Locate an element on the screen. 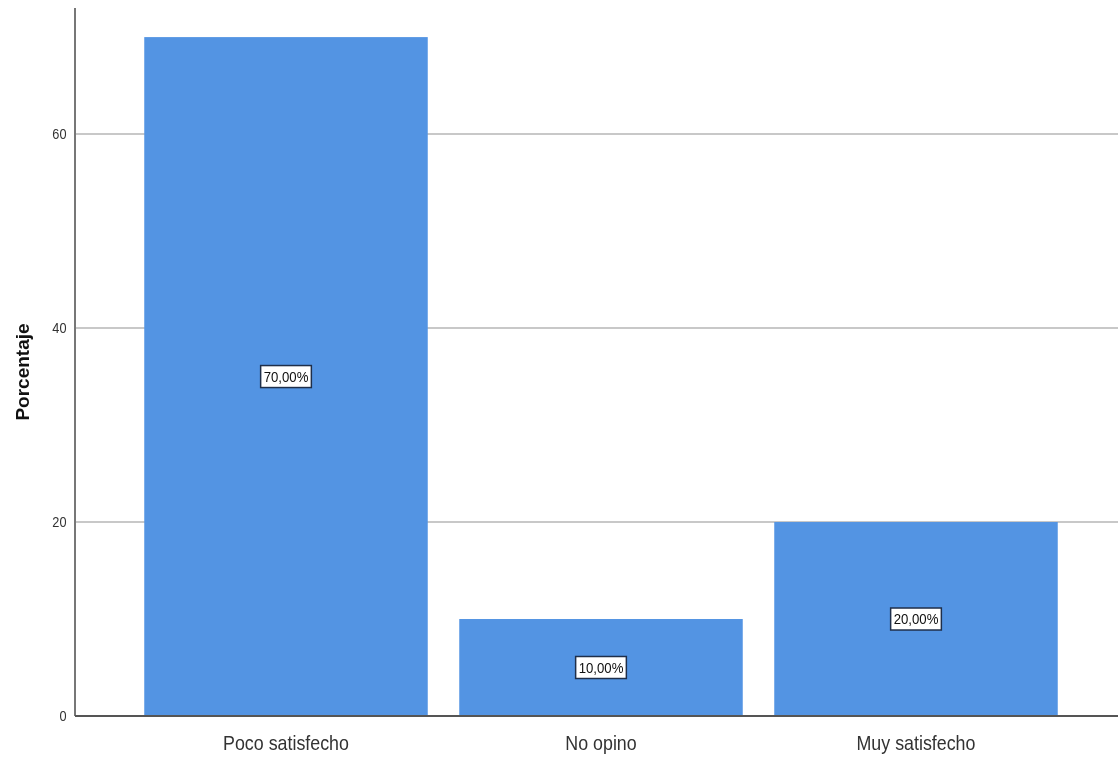  x-tick-label: No opino is located at coordinates (601, 742).